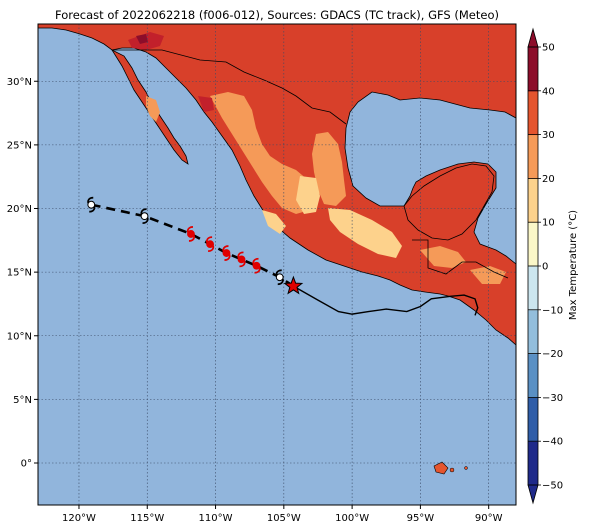 This screenshot has height=529, width=592. What do you see at coordinates (19, 336) in the screenshot?
I see `lat-tick-label: 10°N` at bounding box center [19, 336].